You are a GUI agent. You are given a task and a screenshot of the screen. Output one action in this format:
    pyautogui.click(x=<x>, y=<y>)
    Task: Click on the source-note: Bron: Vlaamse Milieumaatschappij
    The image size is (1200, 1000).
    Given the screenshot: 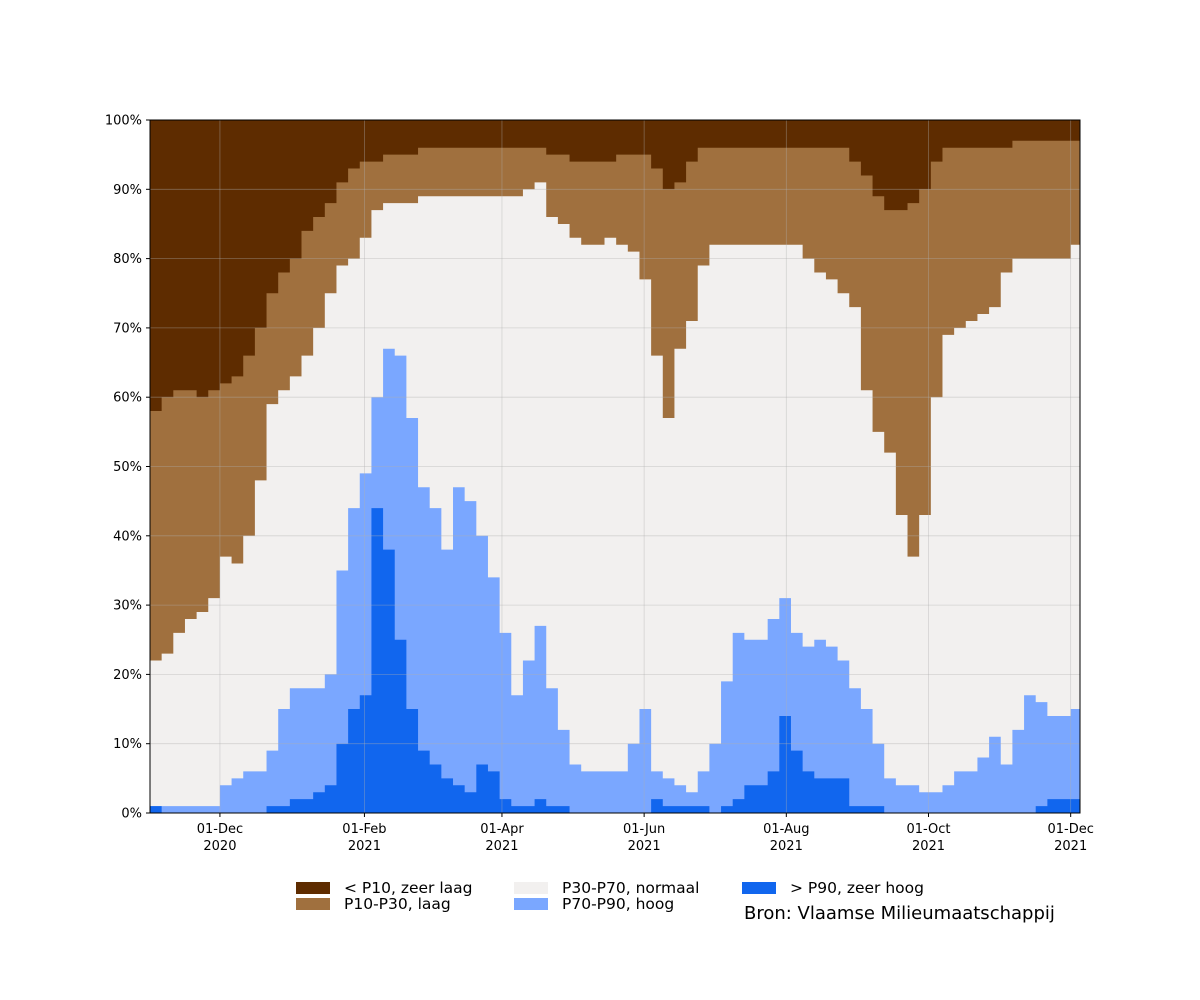 What is the action you would take?
    pyautogui.click(x=899, y=913)
    